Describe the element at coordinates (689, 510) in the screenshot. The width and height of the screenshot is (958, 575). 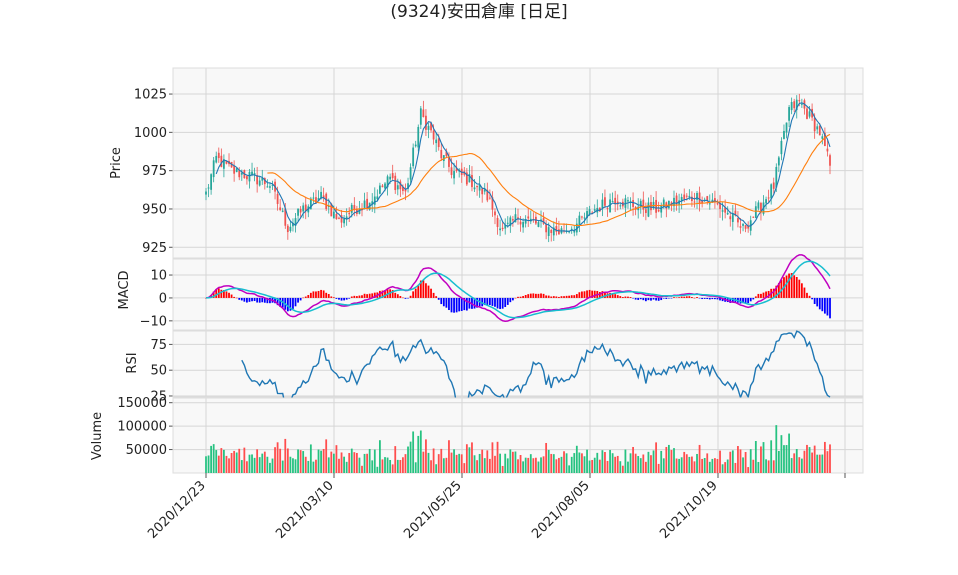
I see `x-tick-label: 2021/10/19` at that location.